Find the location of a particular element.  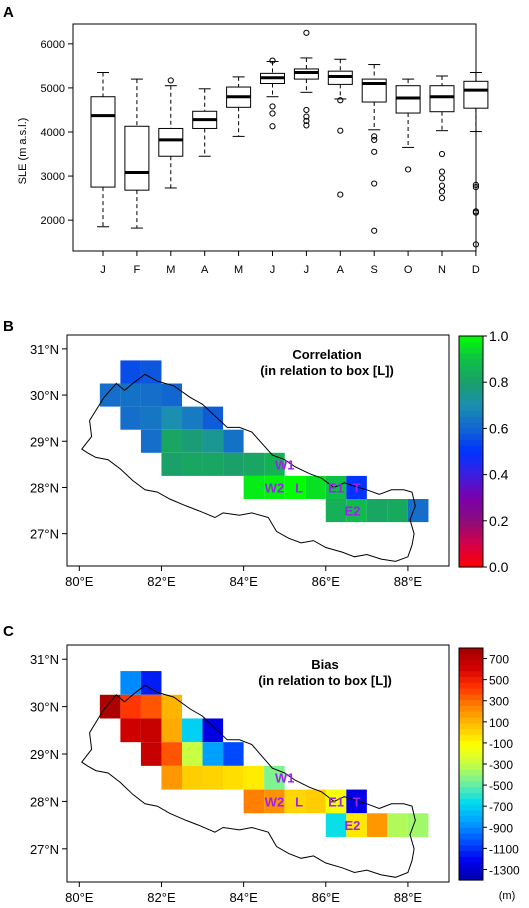

panel-c-y-axis: 27°N 28°N 29°N 30°N 31°N is located at coordinates (48, 754).